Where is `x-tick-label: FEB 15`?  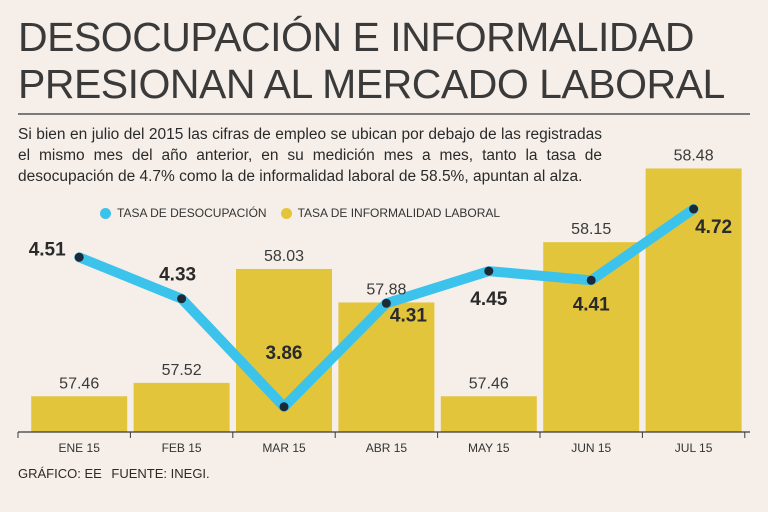
x-tick-label: FEB 15 is located at coordinates (182, 448).